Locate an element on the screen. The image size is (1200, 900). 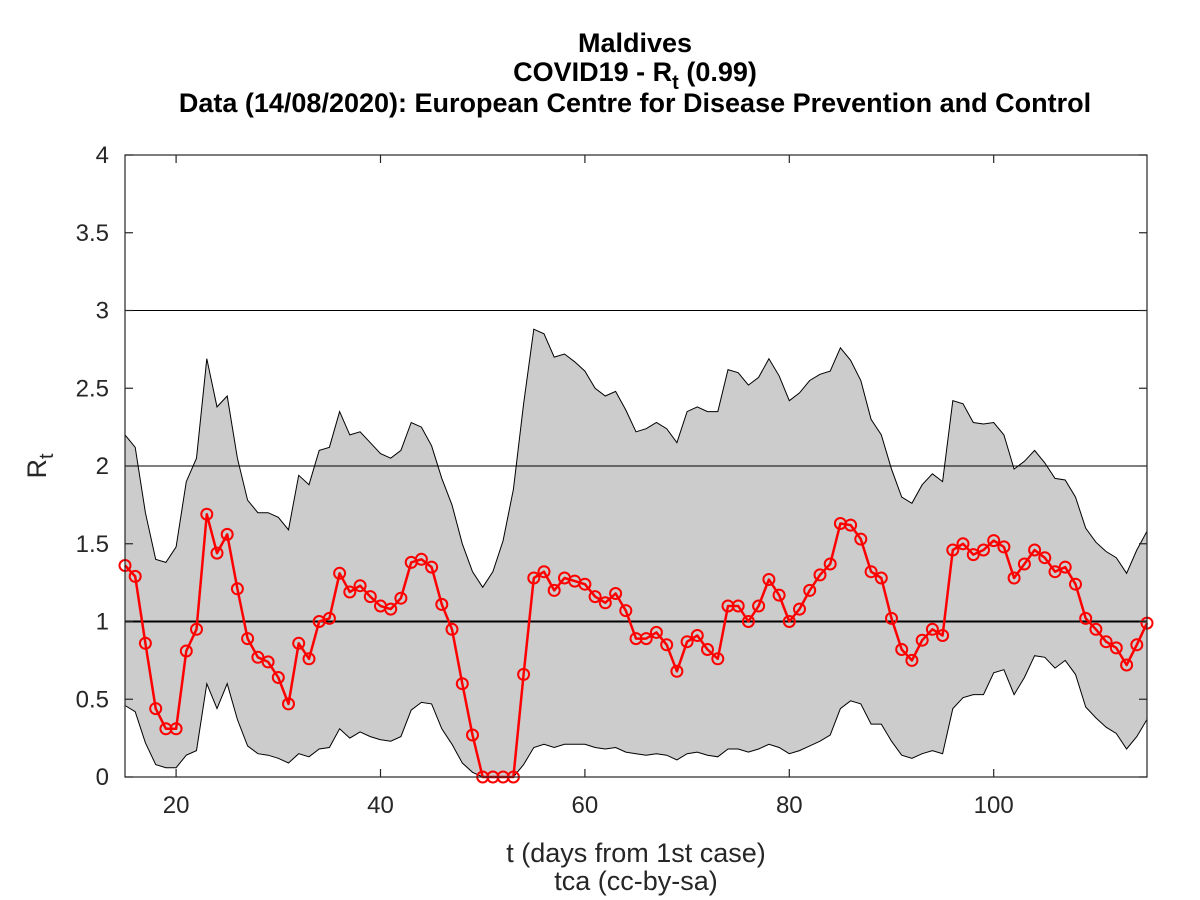
x-axis-label: t (days from 1st case) is located at coordinates (636, 853).